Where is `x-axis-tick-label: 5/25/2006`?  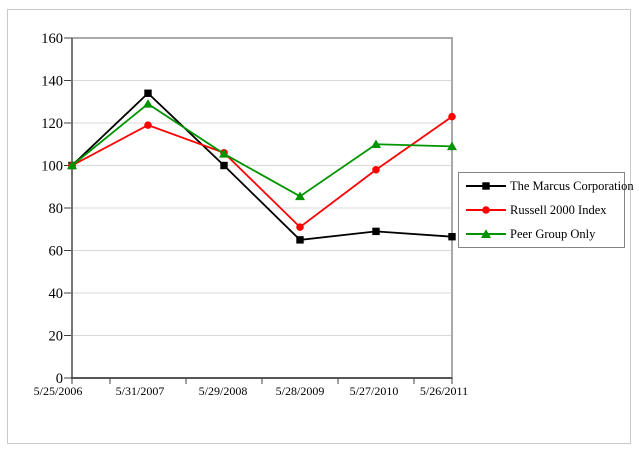 x-axis-tick-label: 5/25/2006 is located at coordinates (58, 391).